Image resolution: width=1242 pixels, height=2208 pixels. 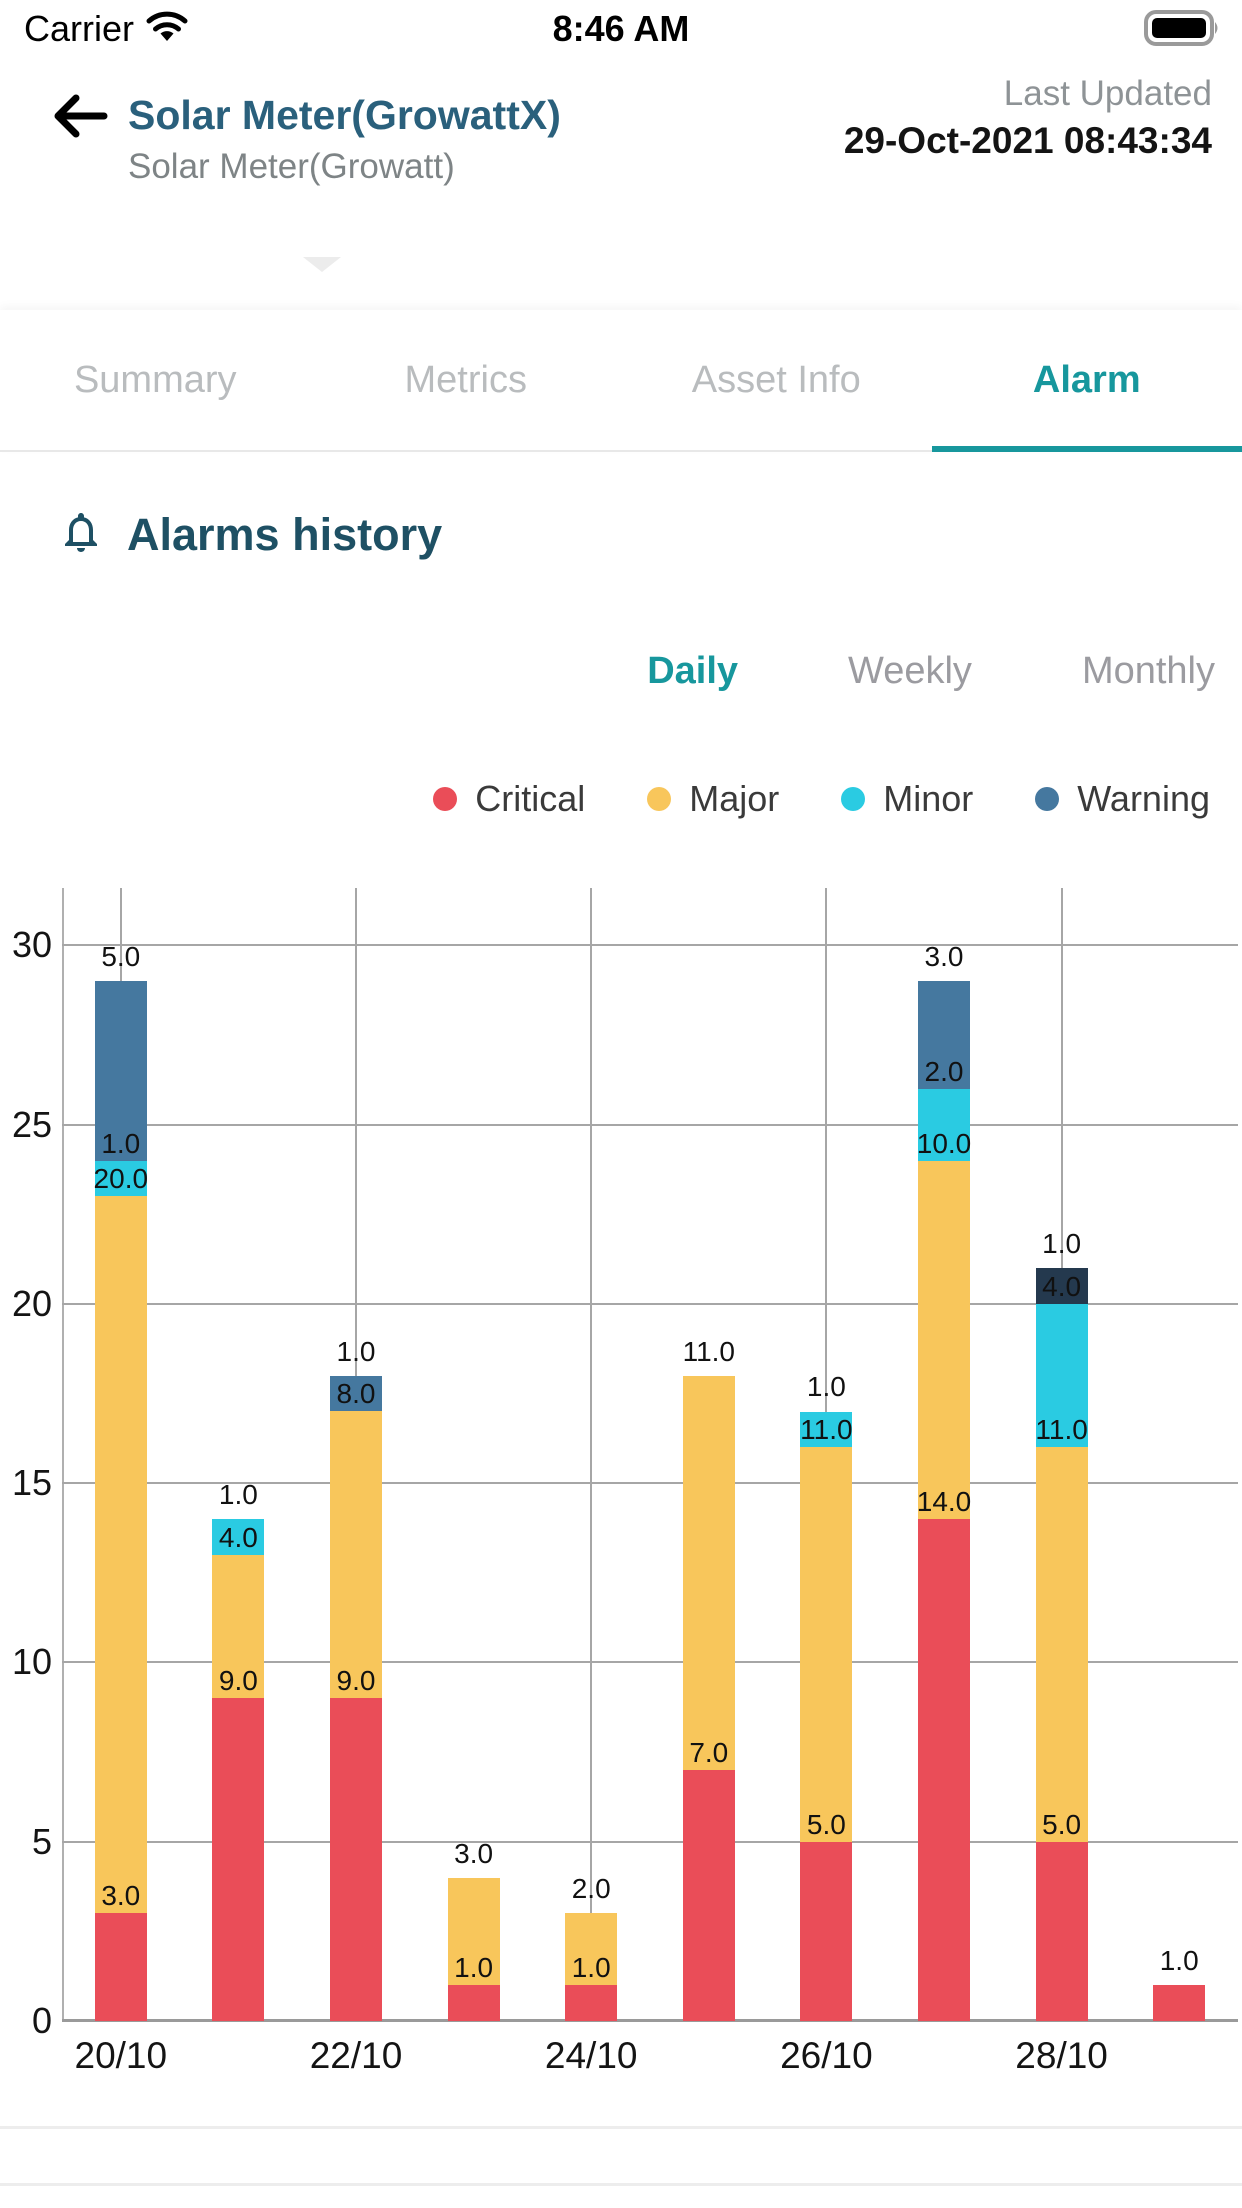 I want to click on bar-21-10-major, so click(x=238, y=1626).